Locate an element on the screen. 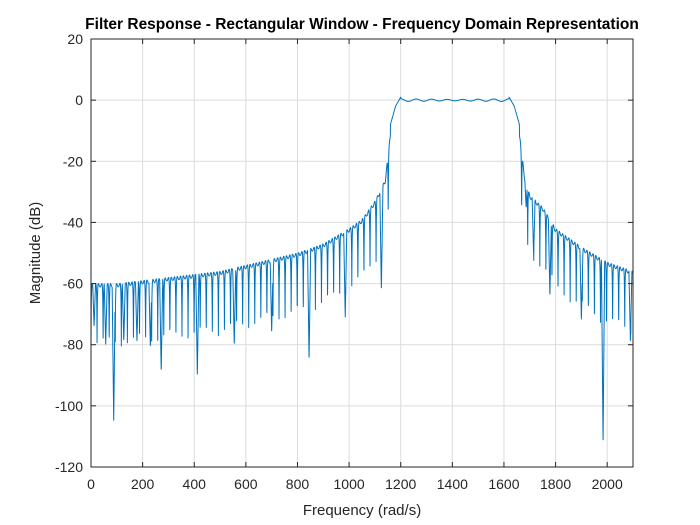  x-tick-label: 1000 is located at coordinates (349, 484).